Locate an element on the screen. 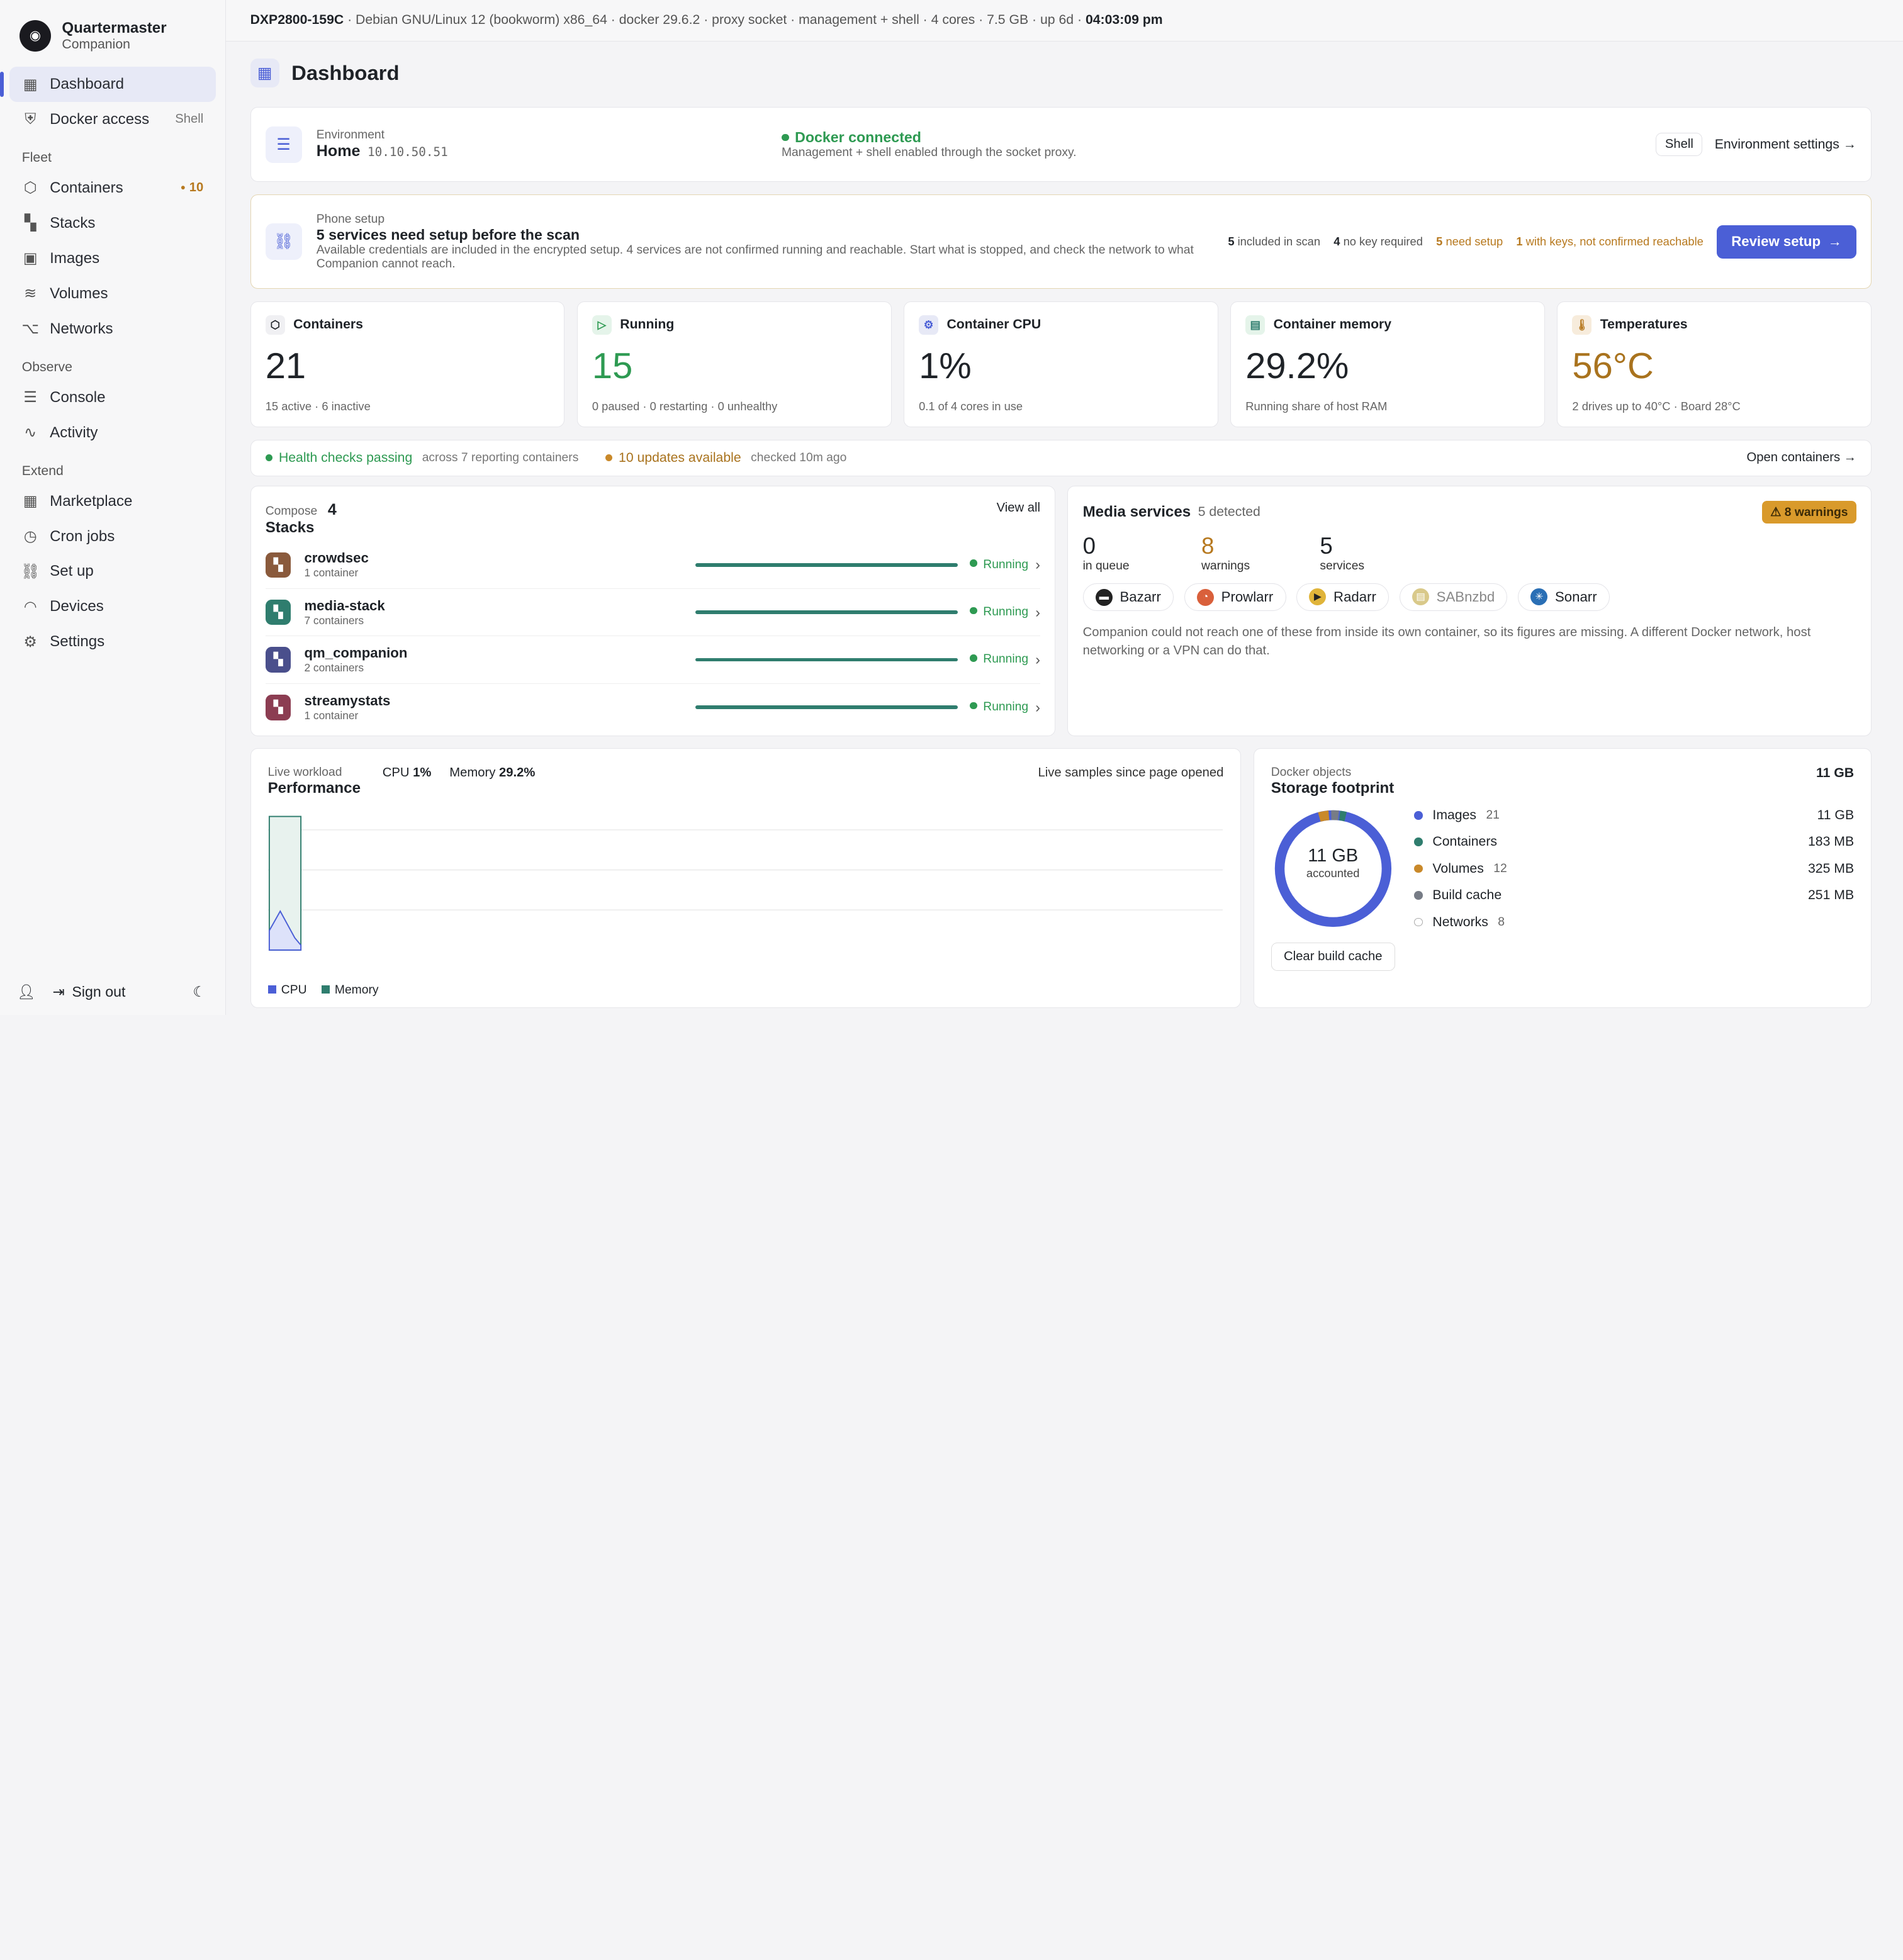 This screenshot has width=1903, height=1960. environment-label: Environment is located at coordinates (350, 135).